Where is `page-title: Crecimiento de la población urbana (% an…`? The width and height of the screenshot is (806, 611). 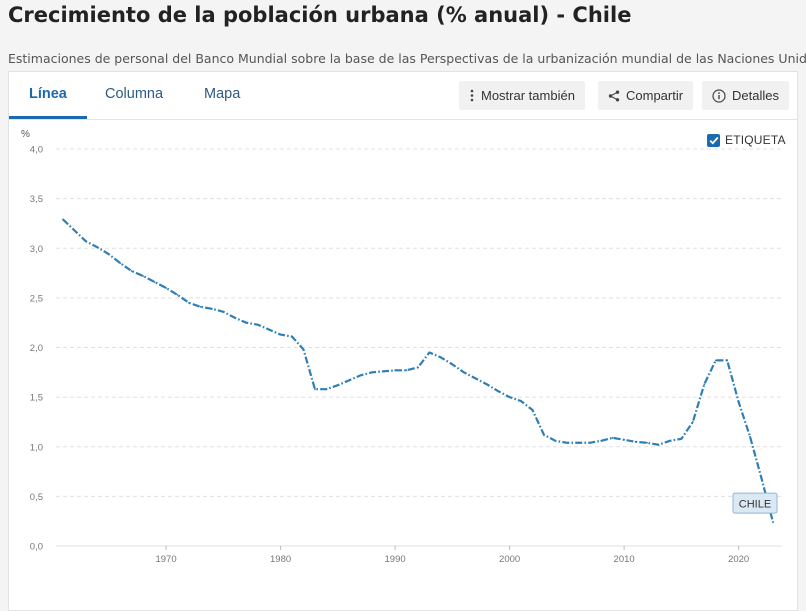 page-title: Crecimiento de la población urbana (% an… is located at coordinates (320, 15).